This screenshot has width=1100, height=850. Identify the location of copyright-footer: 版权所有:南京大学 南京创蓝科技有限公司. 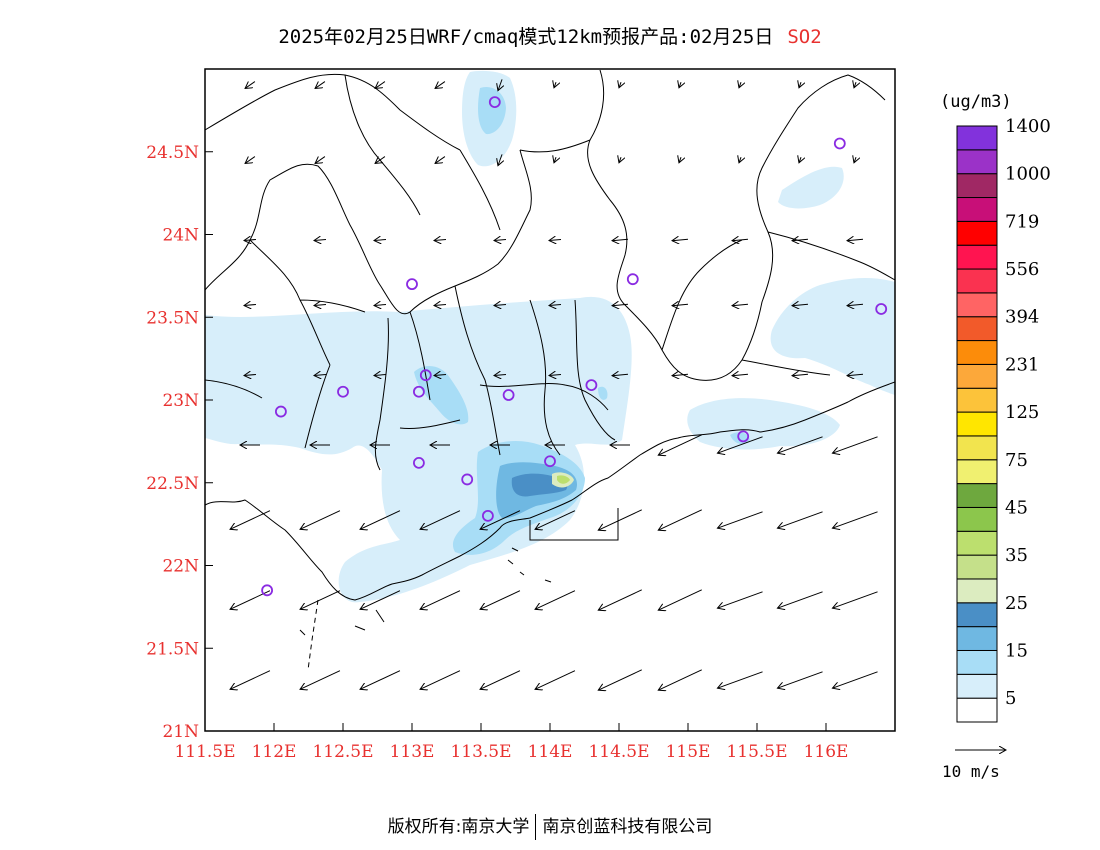
(550, 826).